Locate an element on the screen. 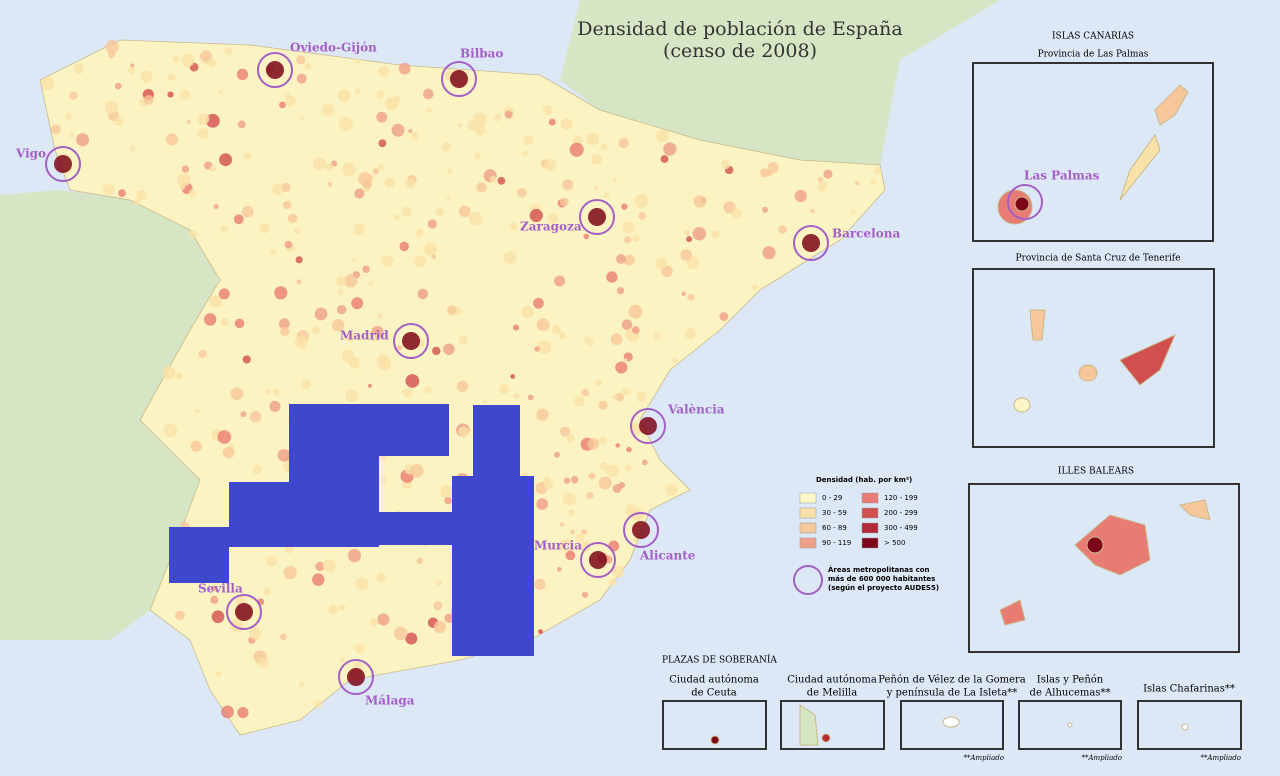 This screenshot has width=1280, height=776. plazas-heading: PLAZAS DE SOBERANÍA is located at coordinates (719, 660).